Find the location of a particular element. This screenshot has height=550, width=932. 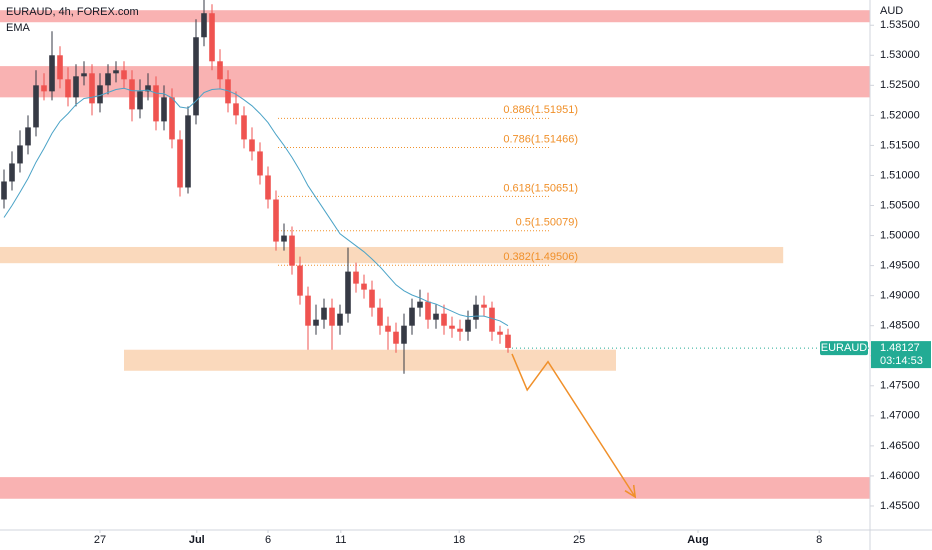

y-tick-label: 1.46000 is located at coordinates (900, 476).